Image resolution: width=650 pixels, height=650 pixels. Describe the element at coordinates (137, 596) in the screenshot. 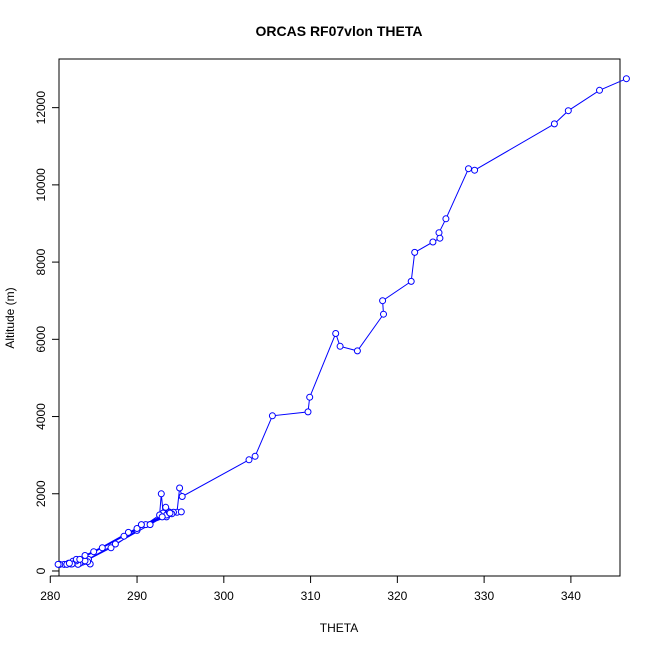

I see `x-tick-label: 290` at that location.